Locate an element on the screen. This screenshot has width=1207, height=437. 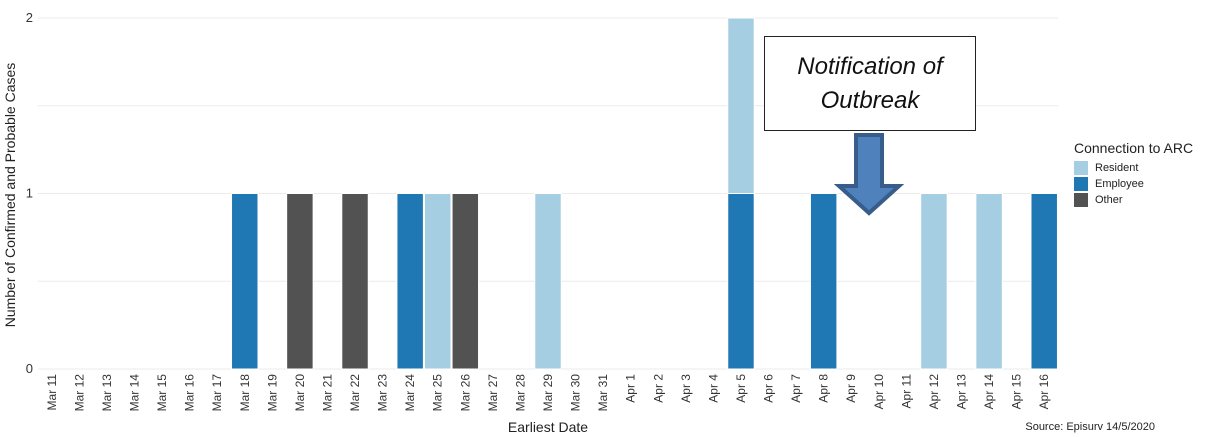
y-tick-label: 2 is located at coordinates (29, 17).